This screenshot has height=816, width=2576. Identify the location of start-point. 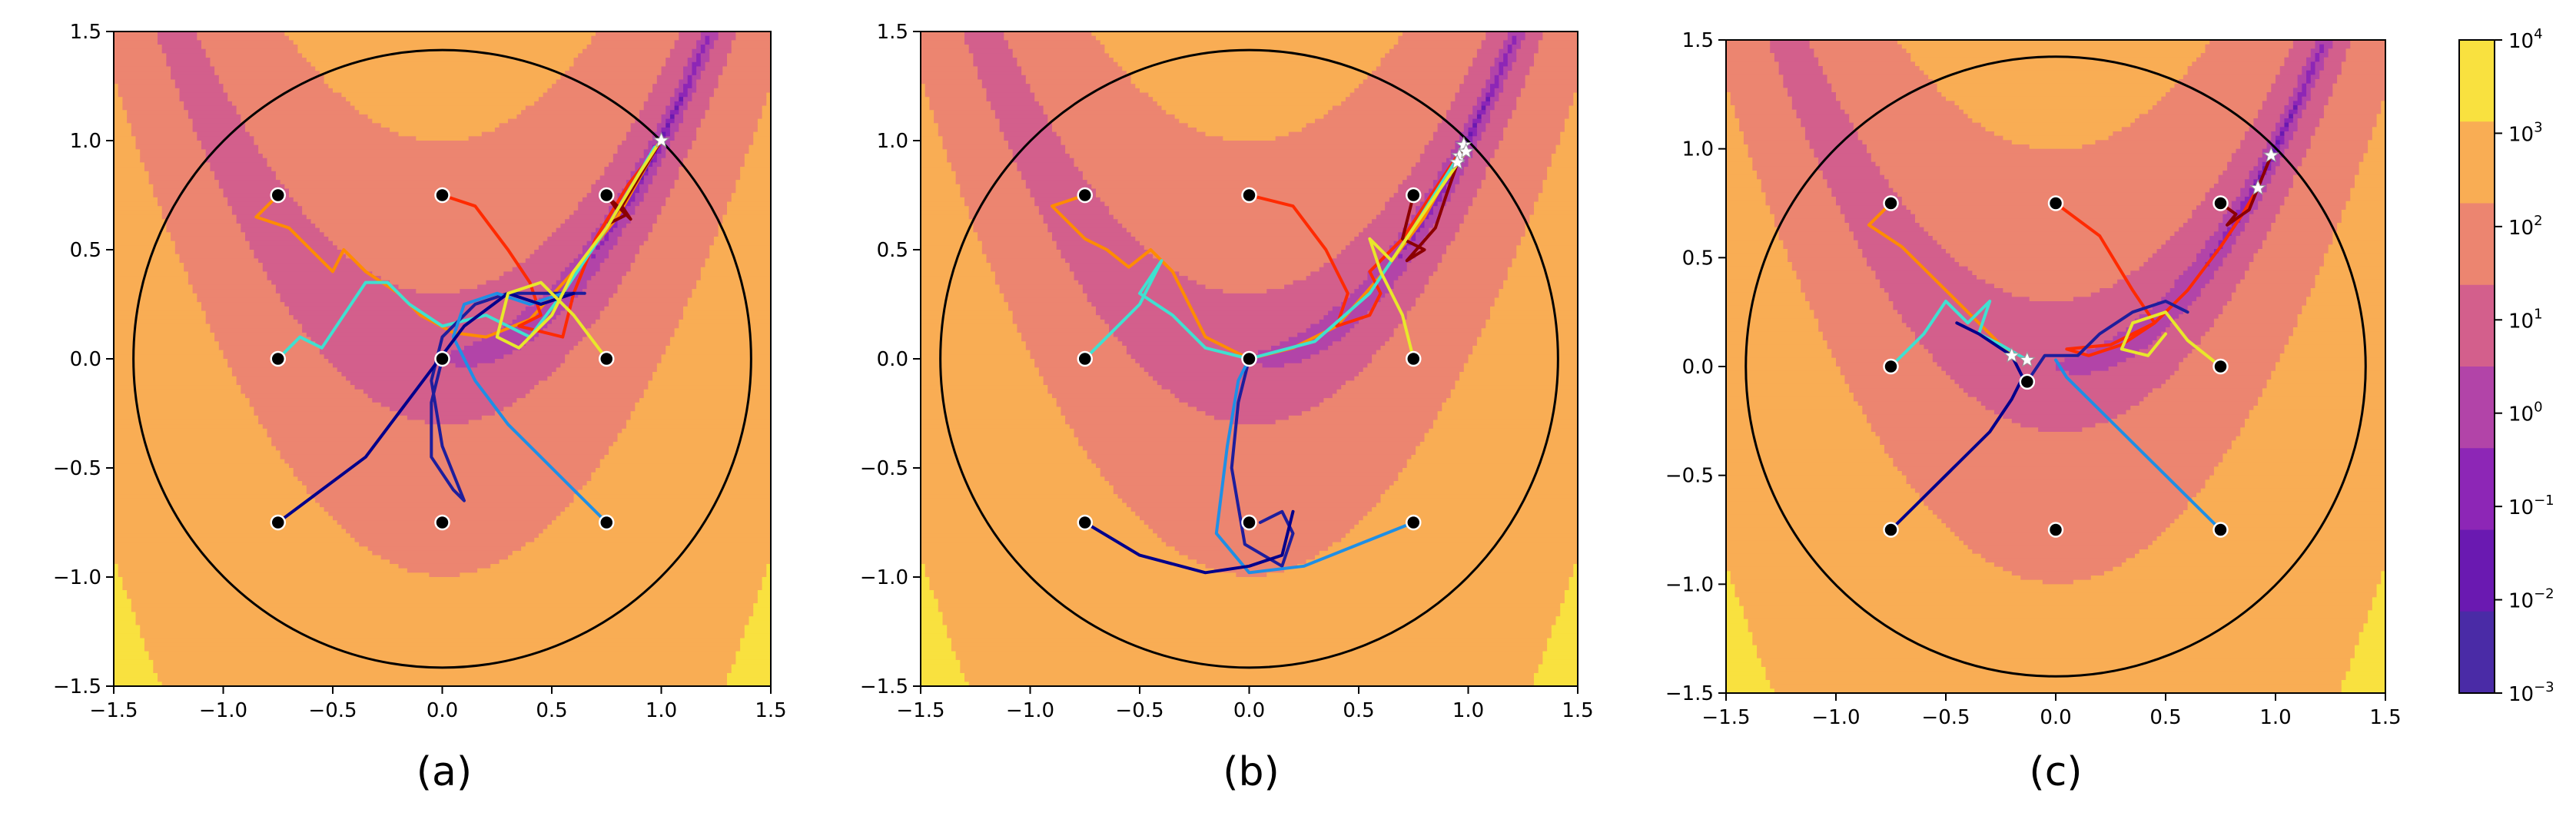
(1085, 358).